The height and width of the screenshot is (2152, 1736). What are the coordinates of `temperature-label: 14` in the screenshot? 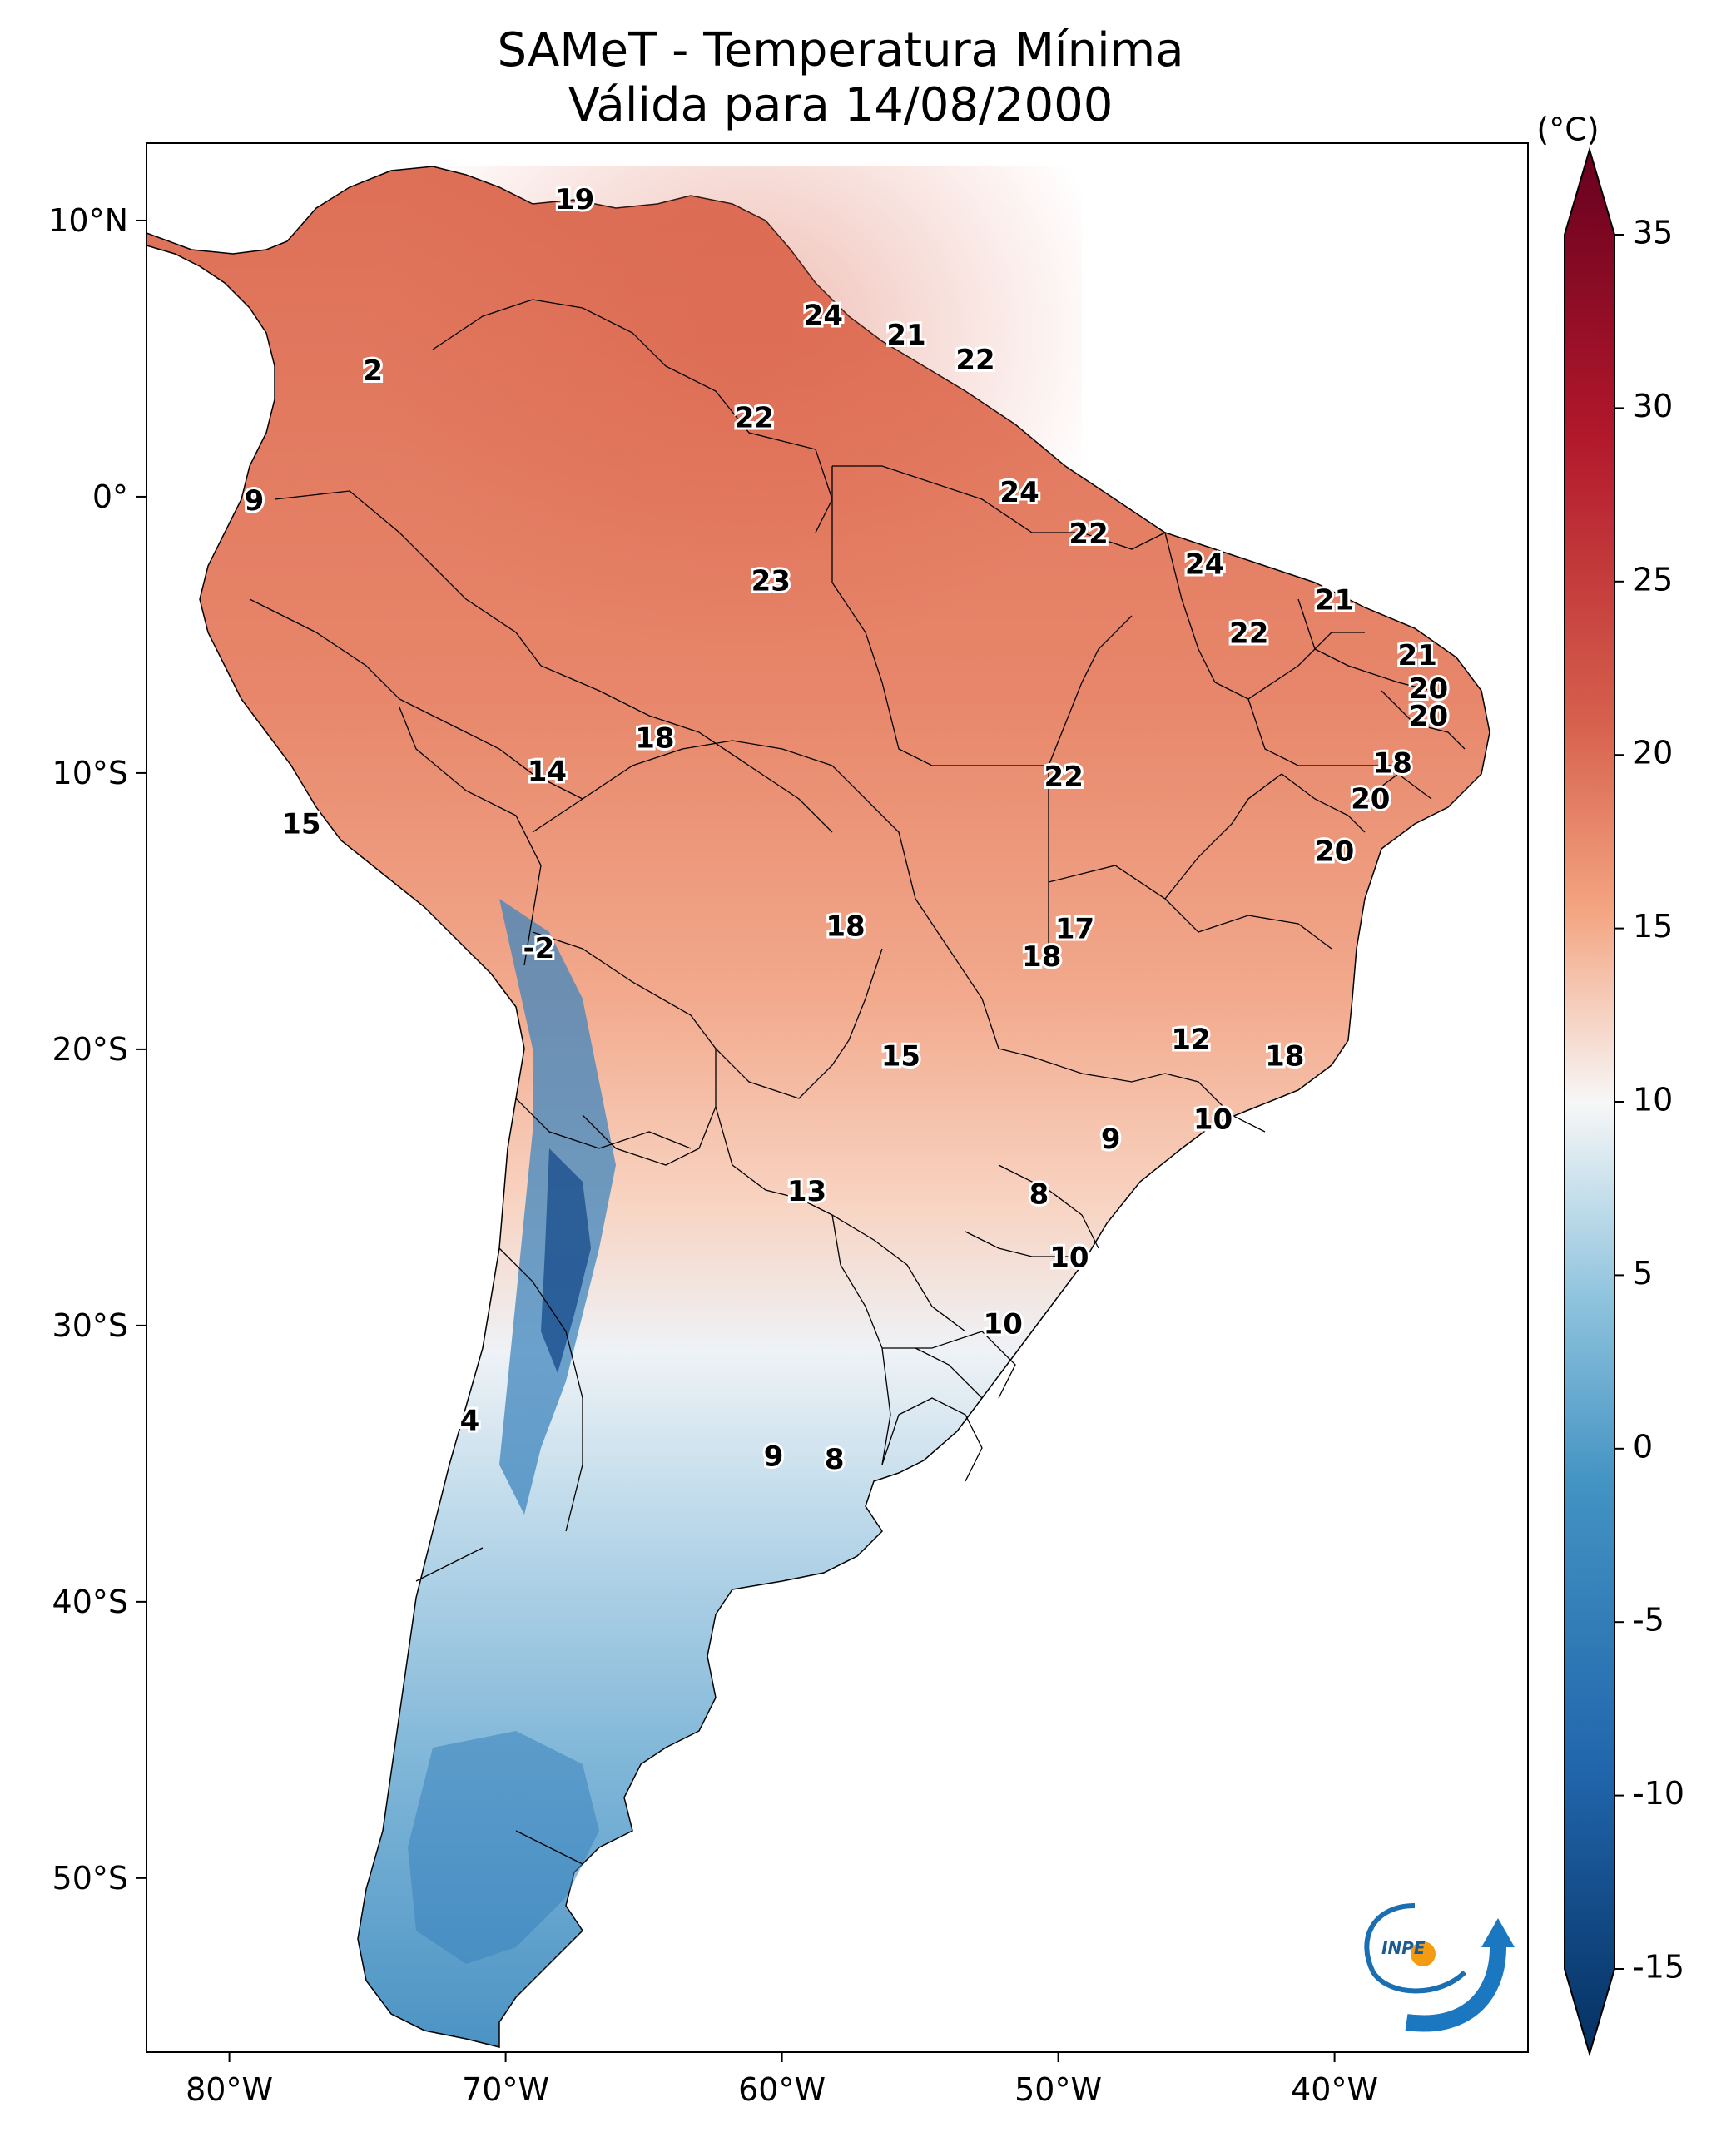 It's located at (547, 771).